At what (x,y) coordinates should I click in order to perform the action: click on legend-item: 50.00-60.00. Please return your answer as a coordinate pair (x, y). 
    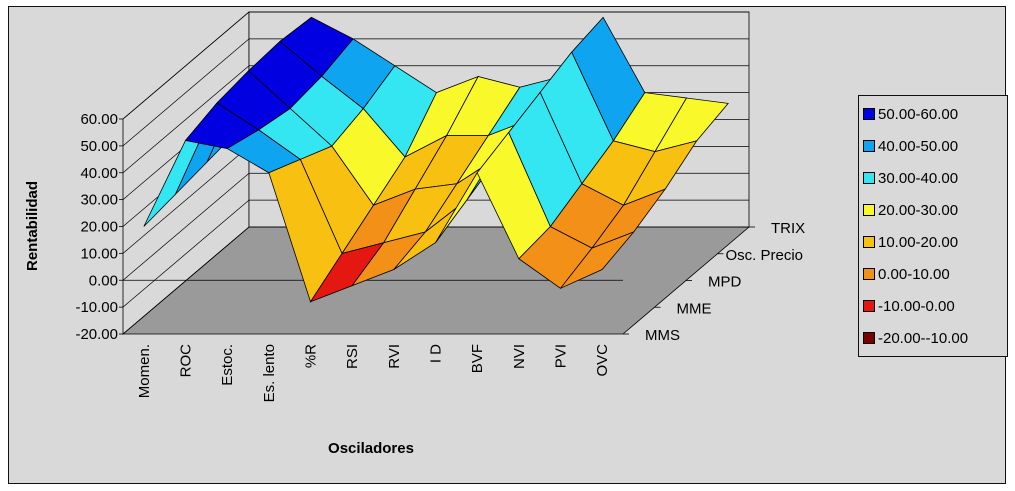
    Looking at the image, I should click on (910, 114).